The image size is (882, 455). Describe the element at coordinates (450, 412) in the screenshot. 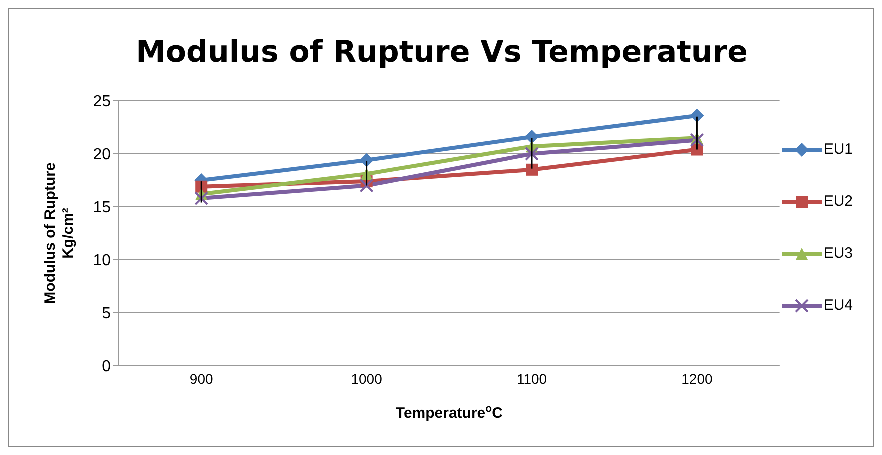

I see `x-axis-title: Temperature$^{o}$C` at that location.